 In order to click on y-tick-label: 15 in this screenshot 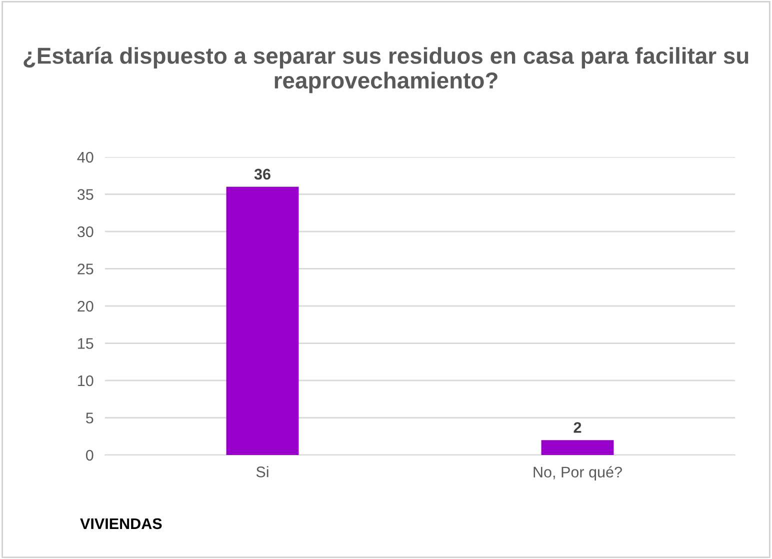, I will do `click(86, 343)`.